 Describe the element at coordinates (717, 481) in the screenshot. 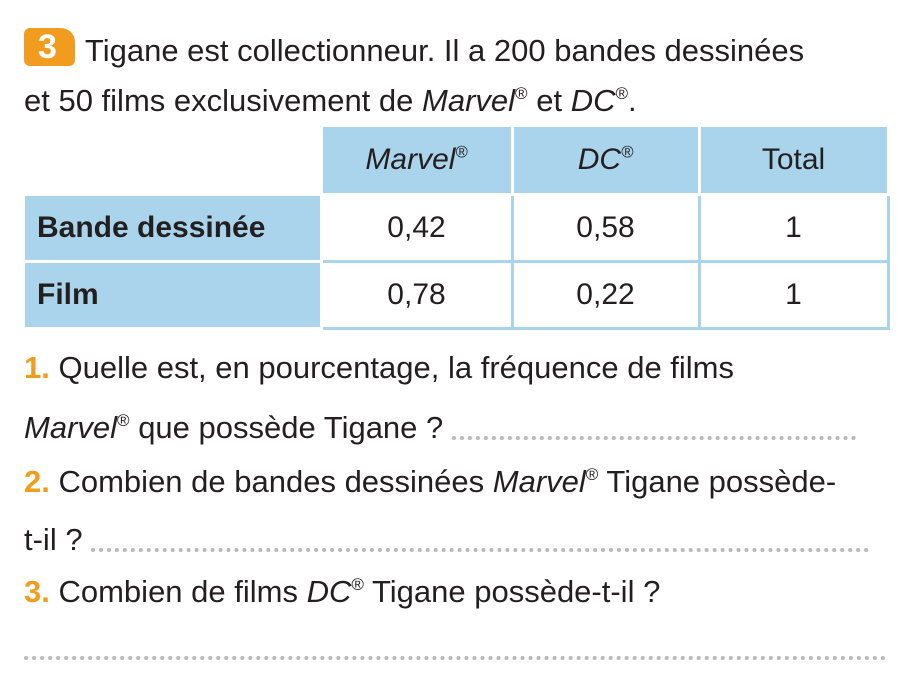

I see `question-2-text-b: Tigane possède-` at that location.